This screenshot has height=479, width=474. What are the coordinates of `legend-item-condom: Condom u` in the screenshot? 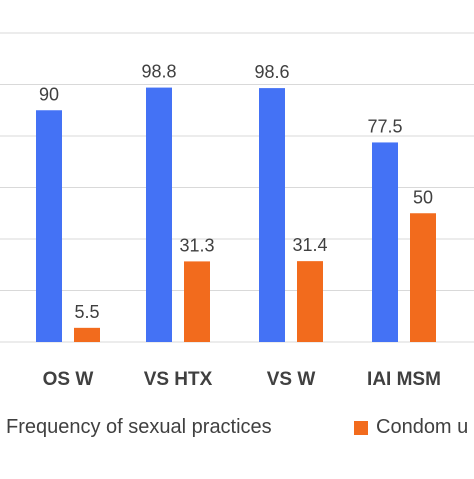 It's located at (411, 427).